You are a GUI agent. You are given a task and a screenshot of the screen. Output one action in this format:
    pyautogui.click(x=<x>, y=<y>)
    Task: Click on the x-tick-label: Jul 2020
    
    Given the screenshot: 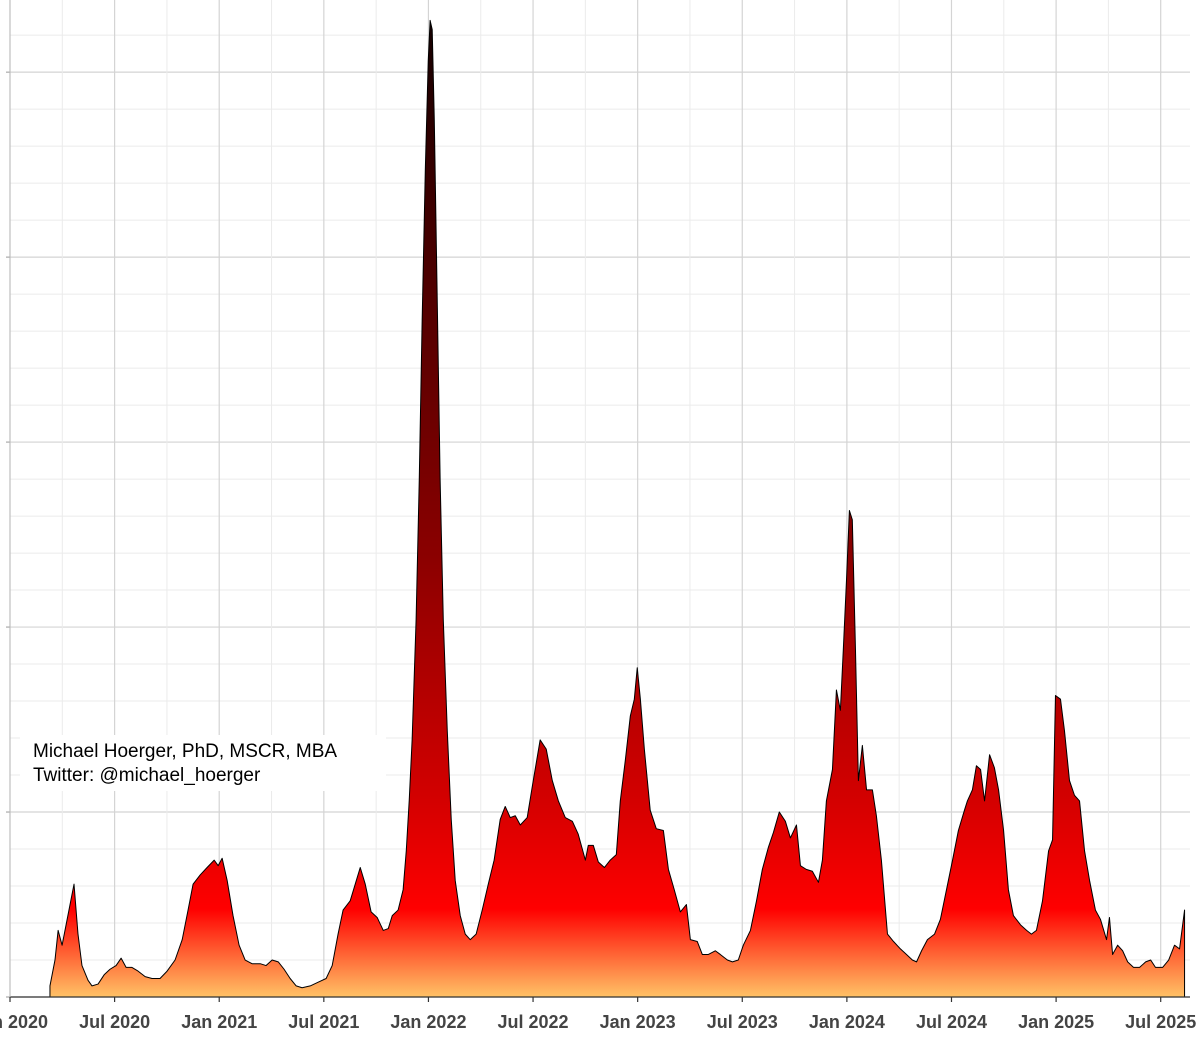 What is the action you would take?
    pyautogui.click(x=114, y=1022)
    